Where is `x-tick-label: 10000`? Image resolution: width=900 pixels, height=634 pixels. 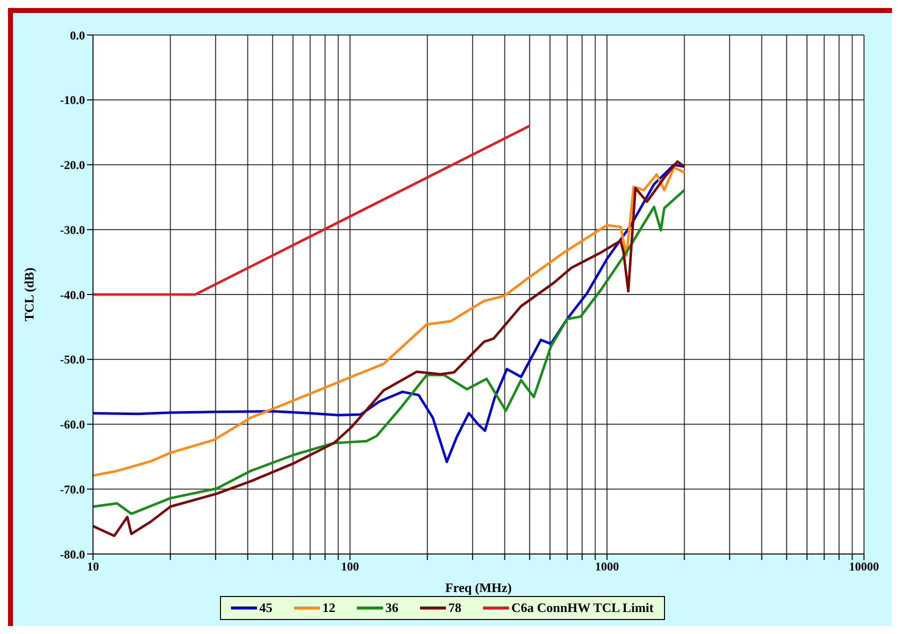 x-tick-label: 10000 is located at coordinates (864, 567).